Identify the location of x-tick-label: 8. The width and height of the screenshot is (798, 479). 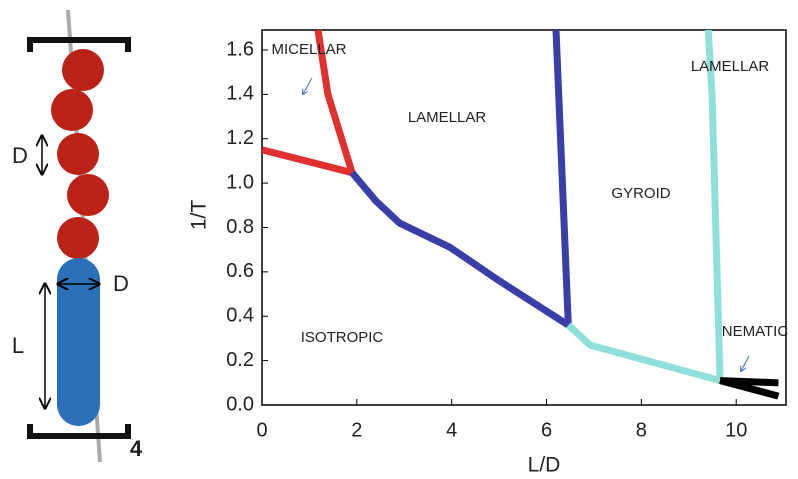
(641, 430).